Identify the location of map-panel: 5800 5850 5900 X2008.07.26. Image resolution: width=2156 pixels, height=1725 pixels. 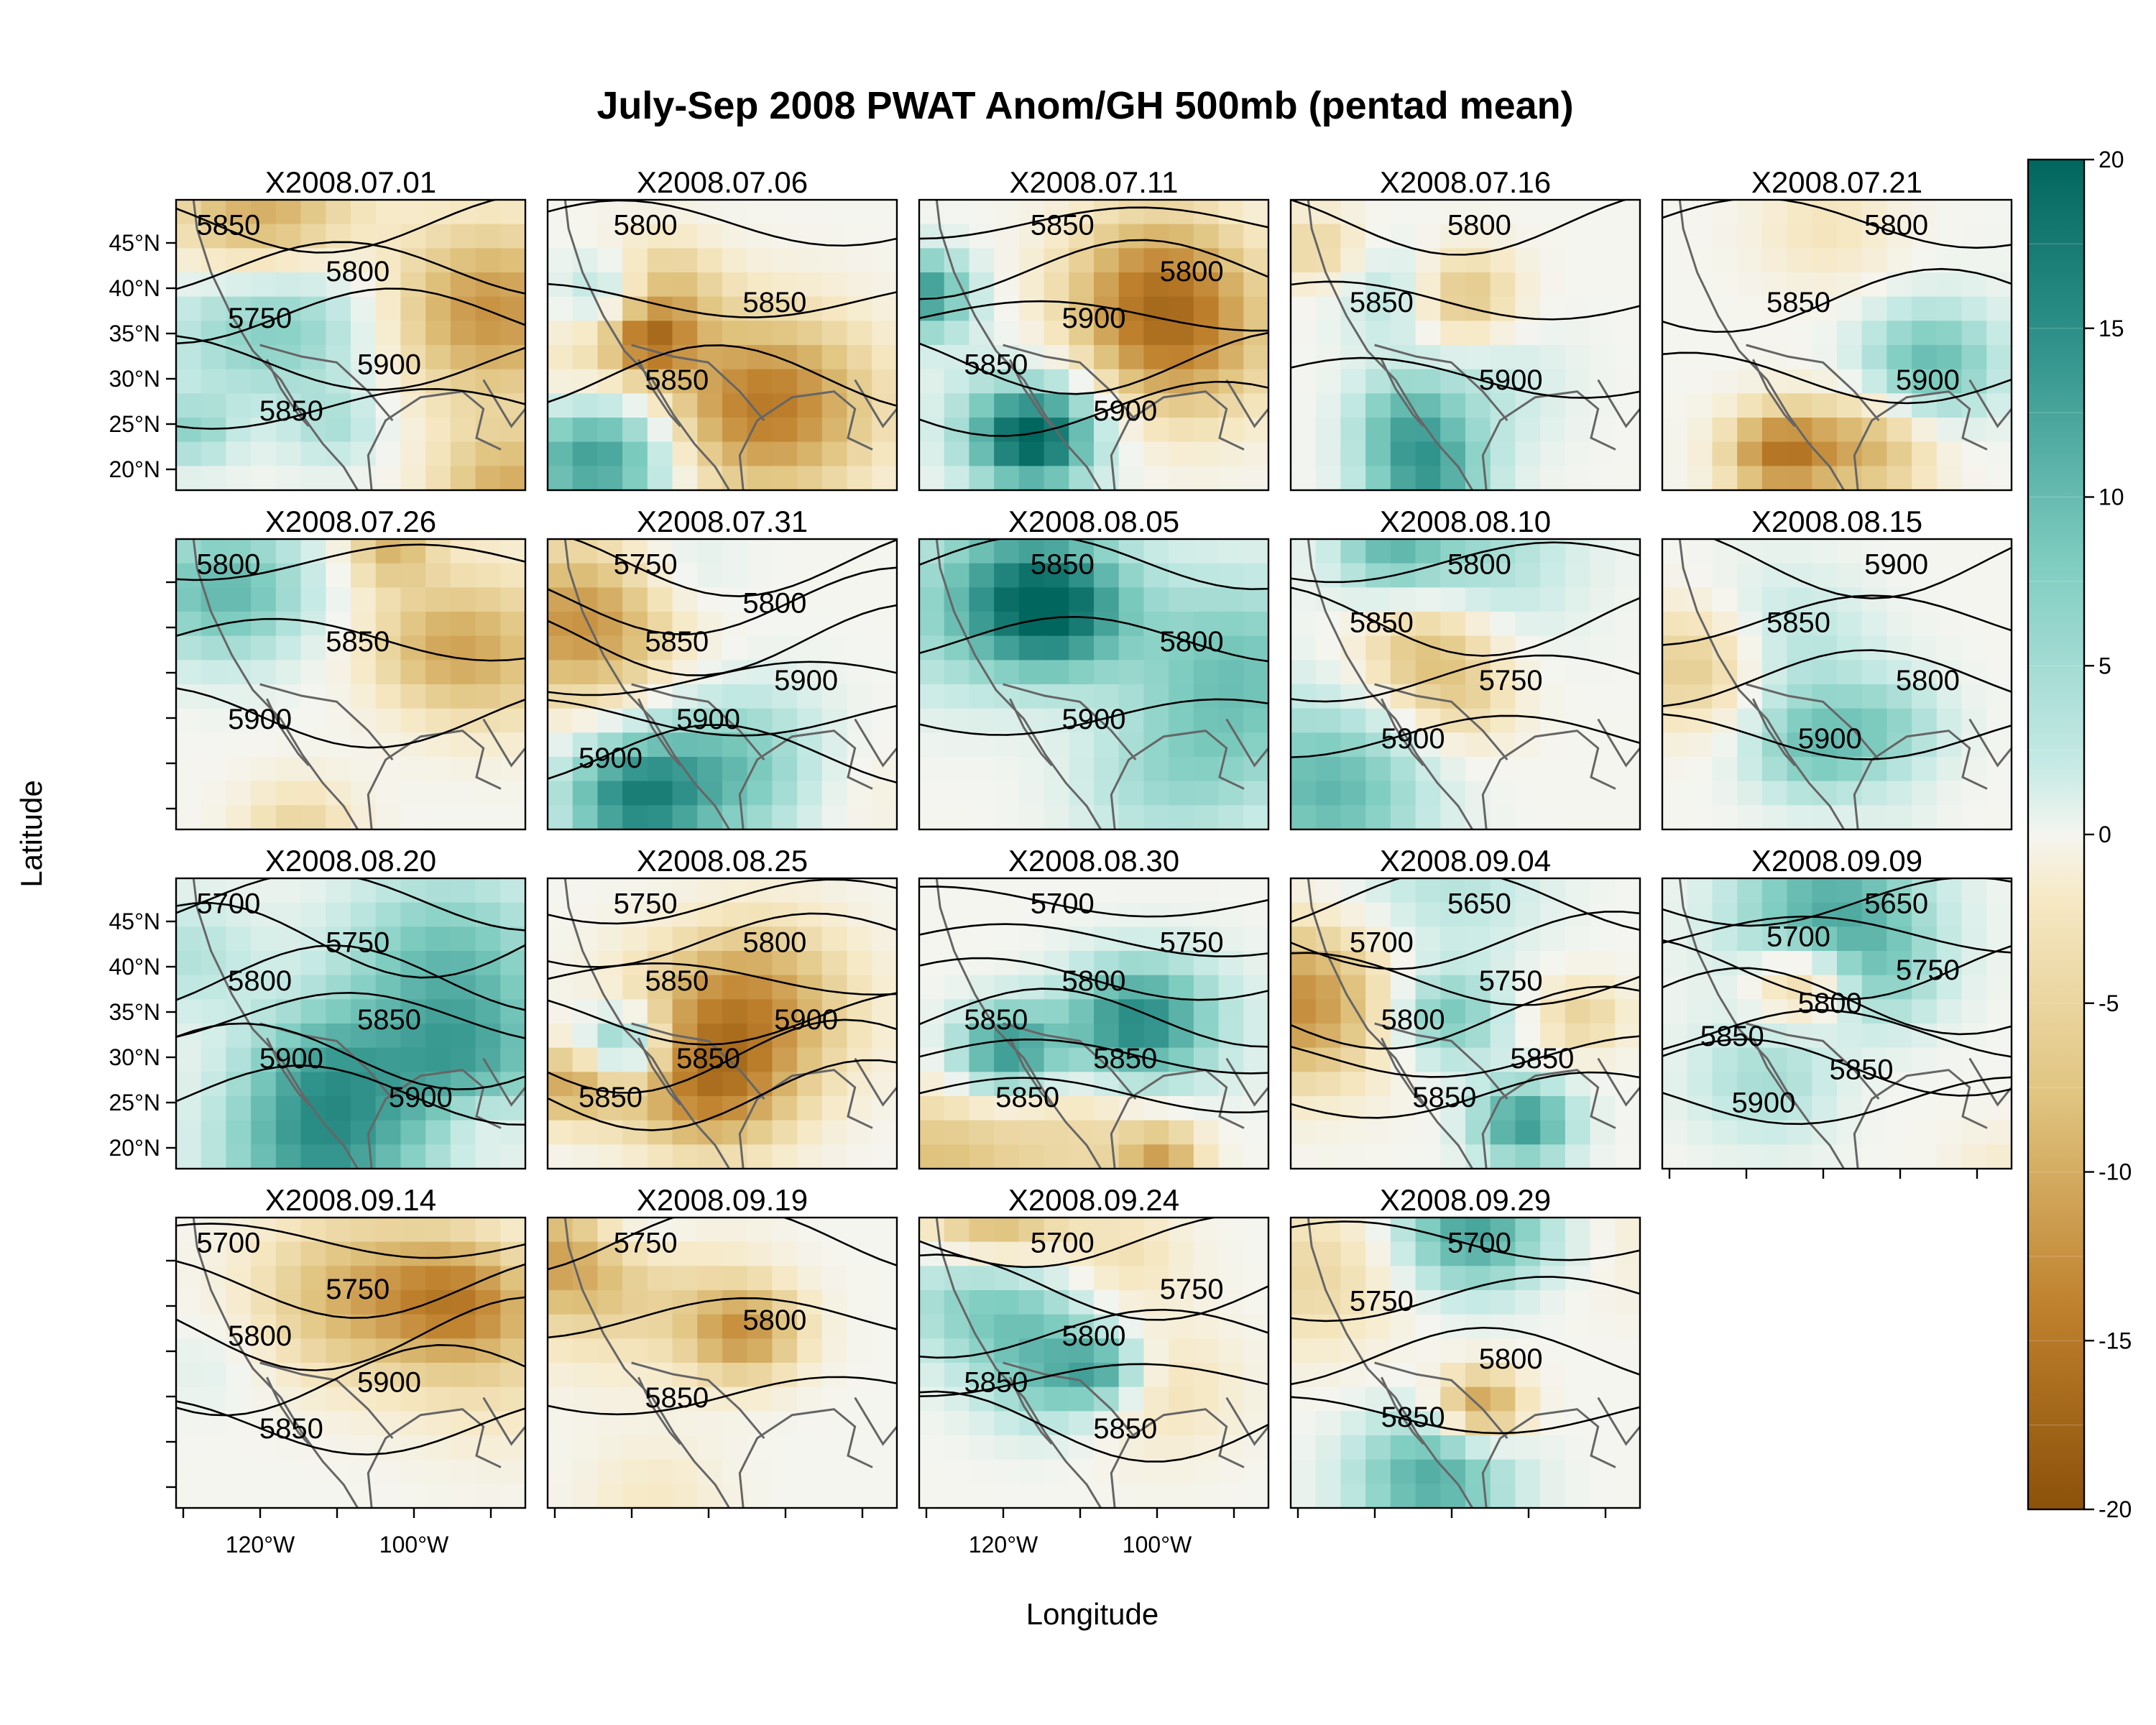
(346, 668).